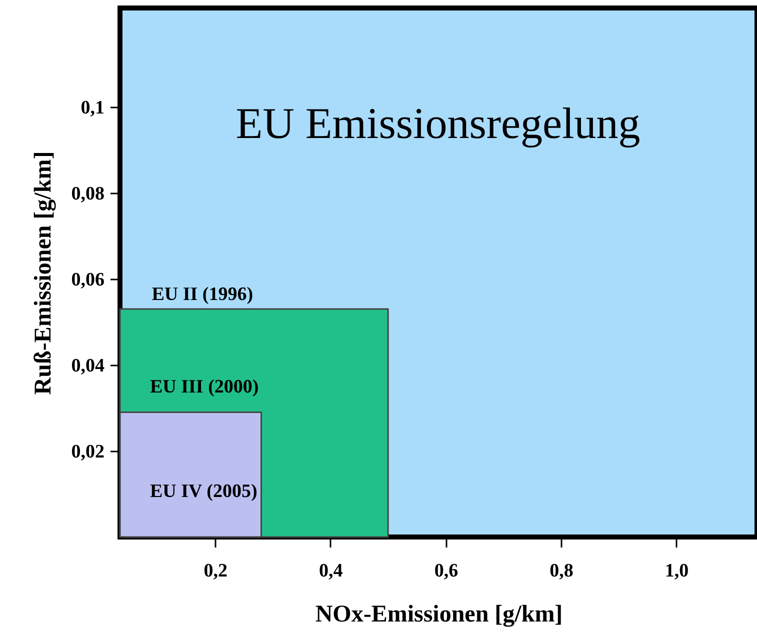  What do you see at coordinates (87, 279) in the screenshot?
I see `y-tick-label: 0,06` at bounding box center [87, 279].